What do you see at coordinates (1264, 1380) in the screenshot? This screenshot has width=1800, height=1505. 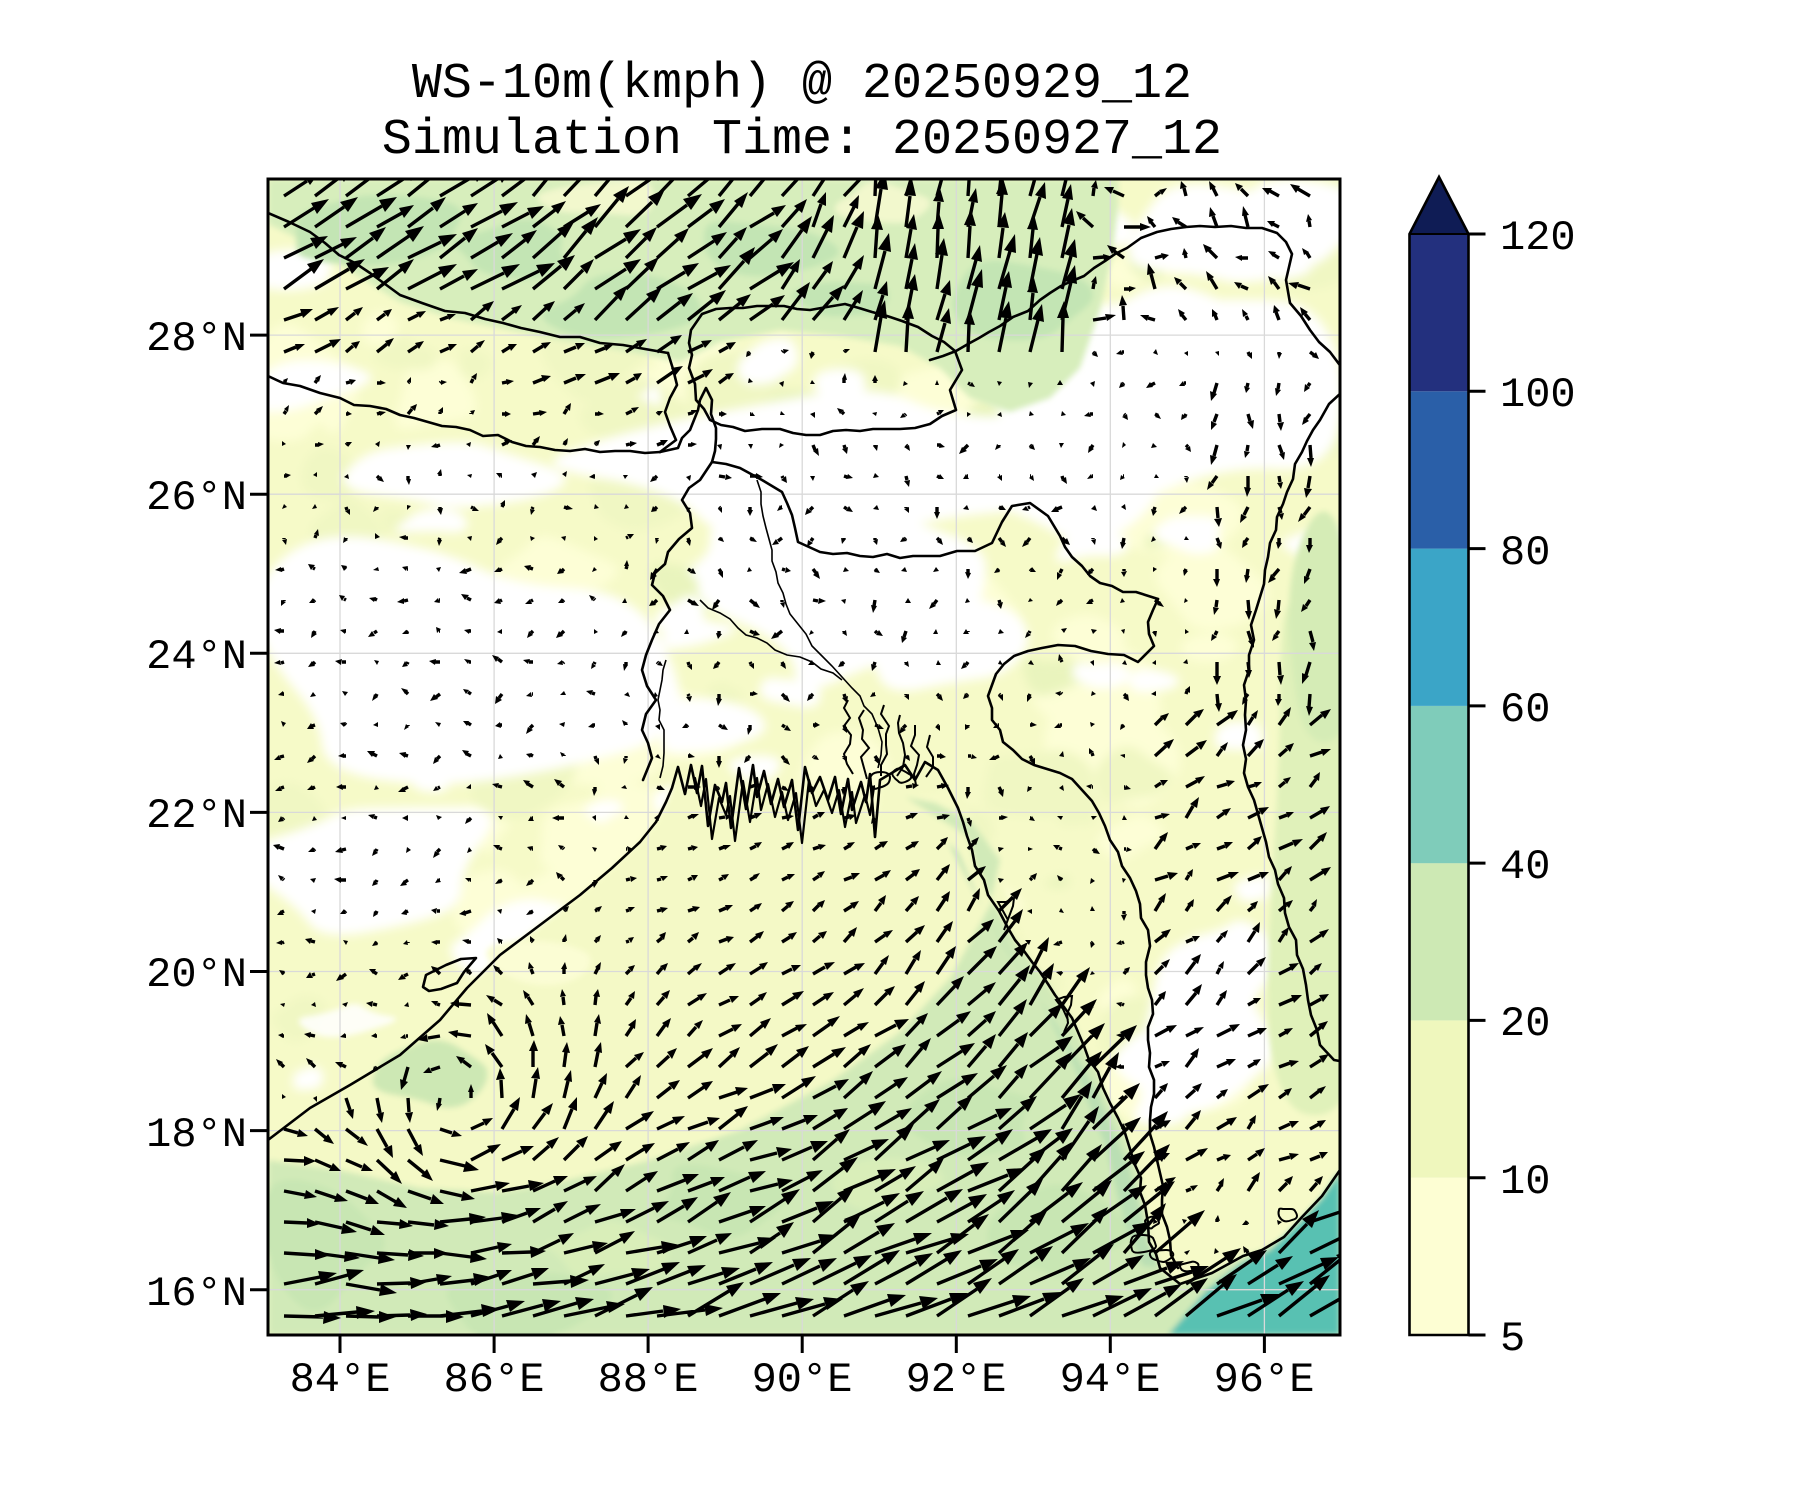 I see `svg-text: 96°E` at bounding box center [1264, 1380].